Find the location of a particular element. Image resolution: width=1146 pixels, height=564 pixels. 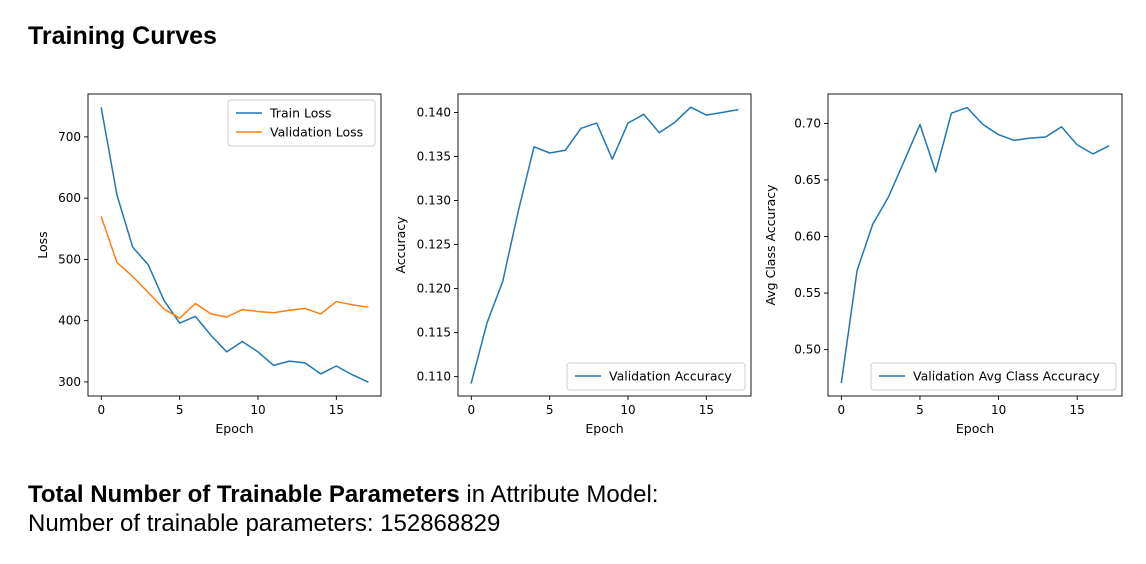

y-tick-label: 0.140 is located at coordinates (434, 112).